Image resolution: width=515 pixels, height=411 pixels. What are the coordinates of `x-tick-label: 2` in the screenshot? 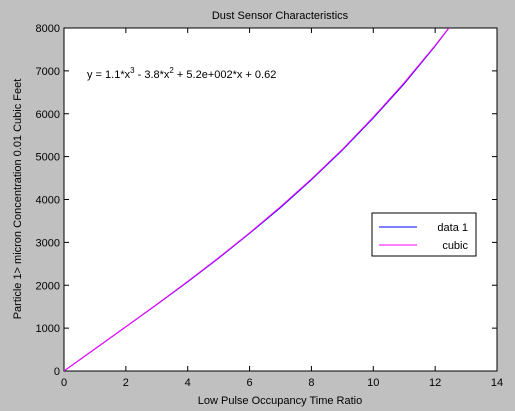 It's located at (126, 383).